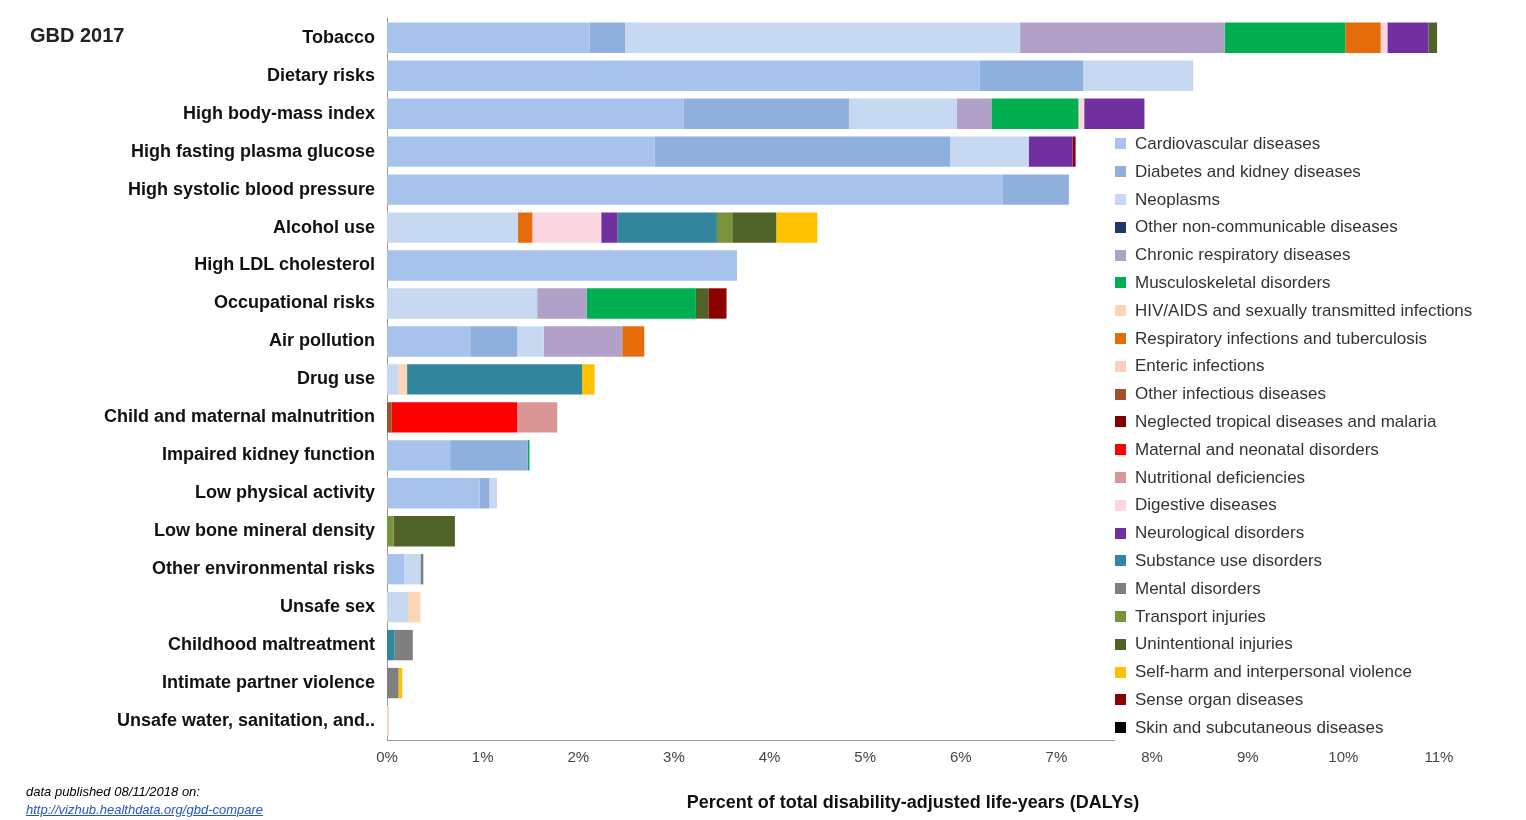 The width and height of the screenshot is (1526, 820). Describe the element at coordinates (769, 757) in the screenshot. I see `x-tick-label: 4%` at that location.